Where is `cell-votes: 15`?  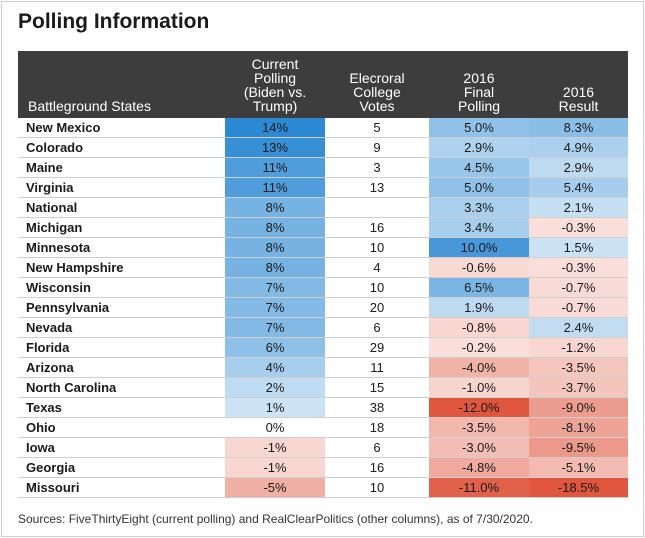
cell-votes: 15 is located at coordinates (377, 387).